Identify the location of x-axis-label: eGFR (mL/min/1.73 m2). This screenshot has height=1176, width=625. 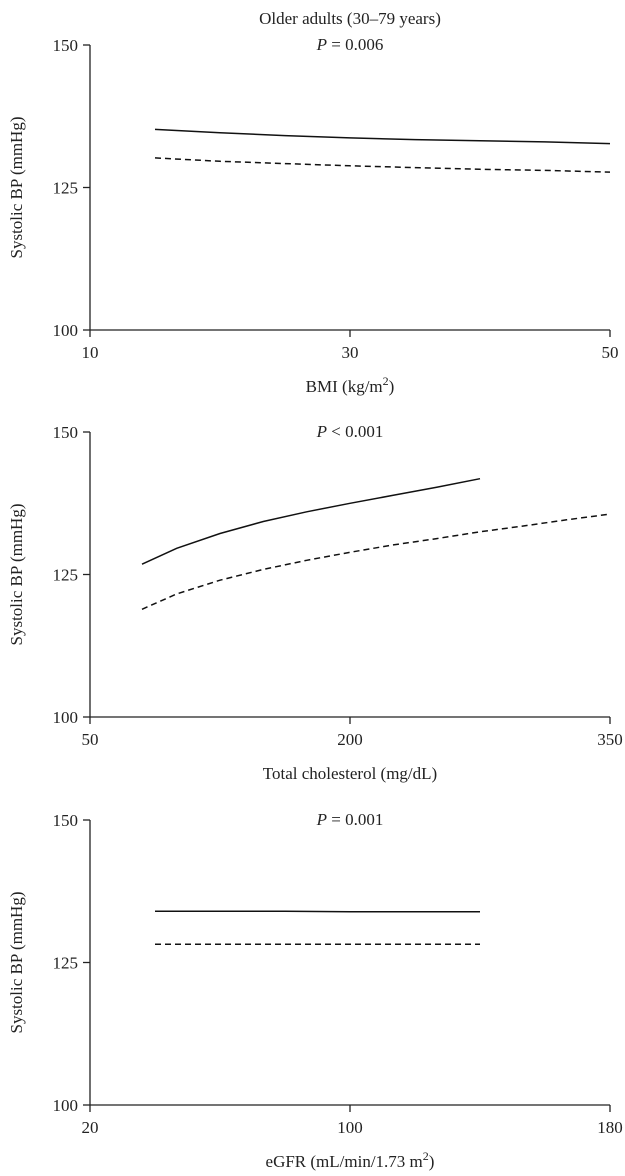
(350, 1160).